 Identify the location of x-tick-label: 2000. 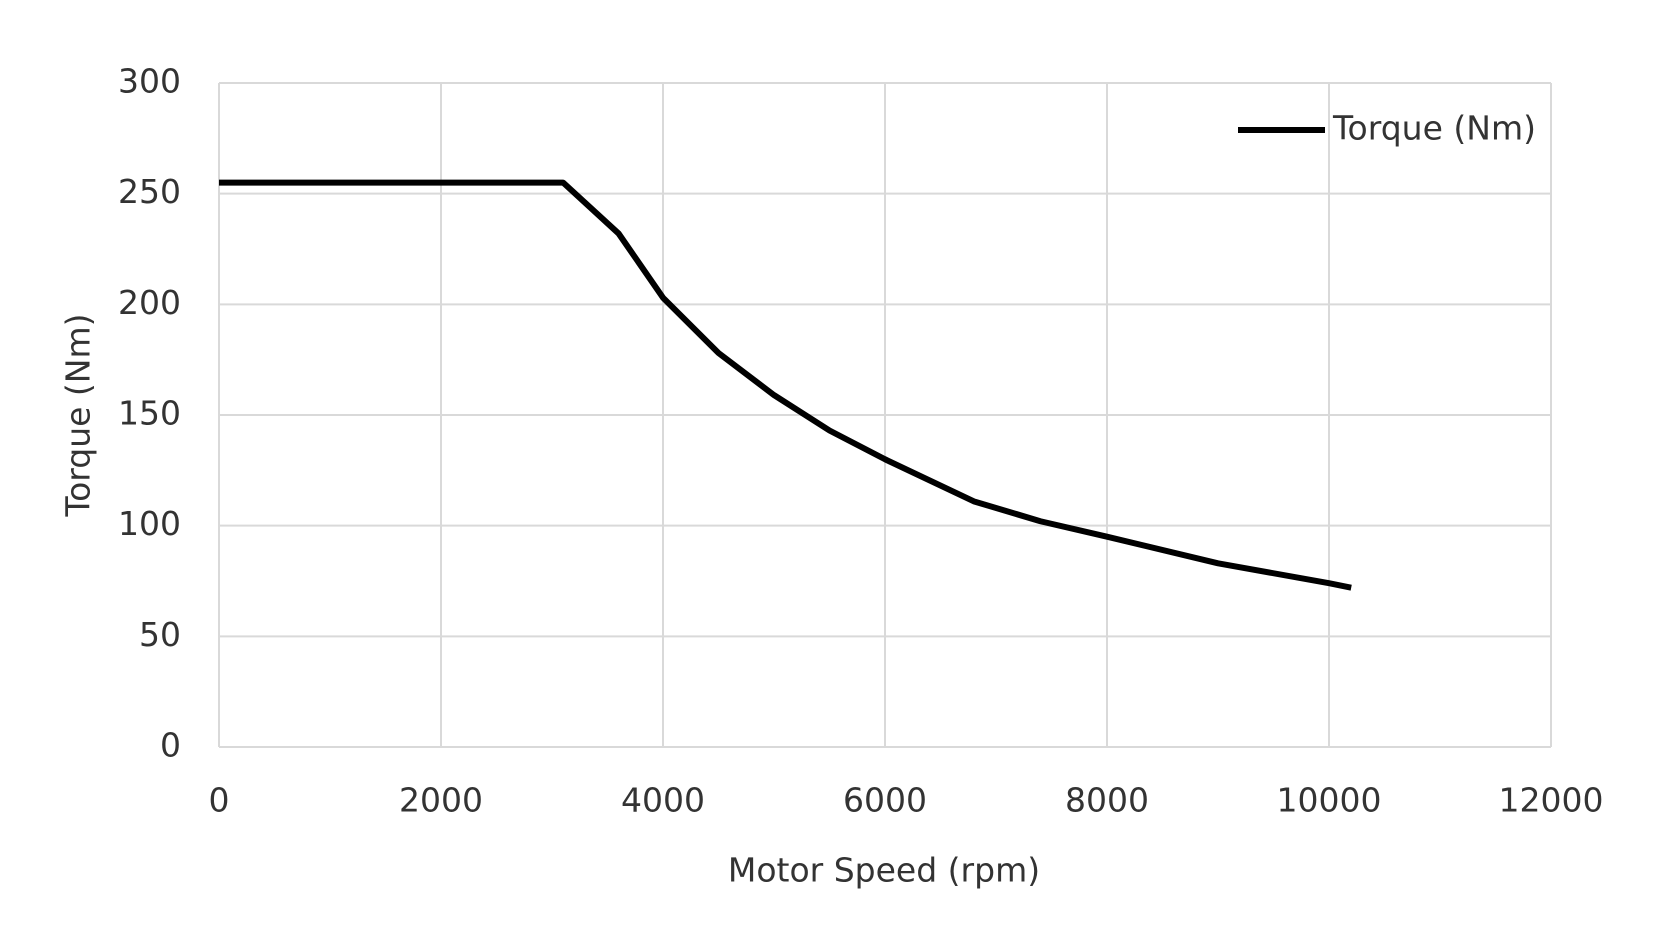
(441, 800).